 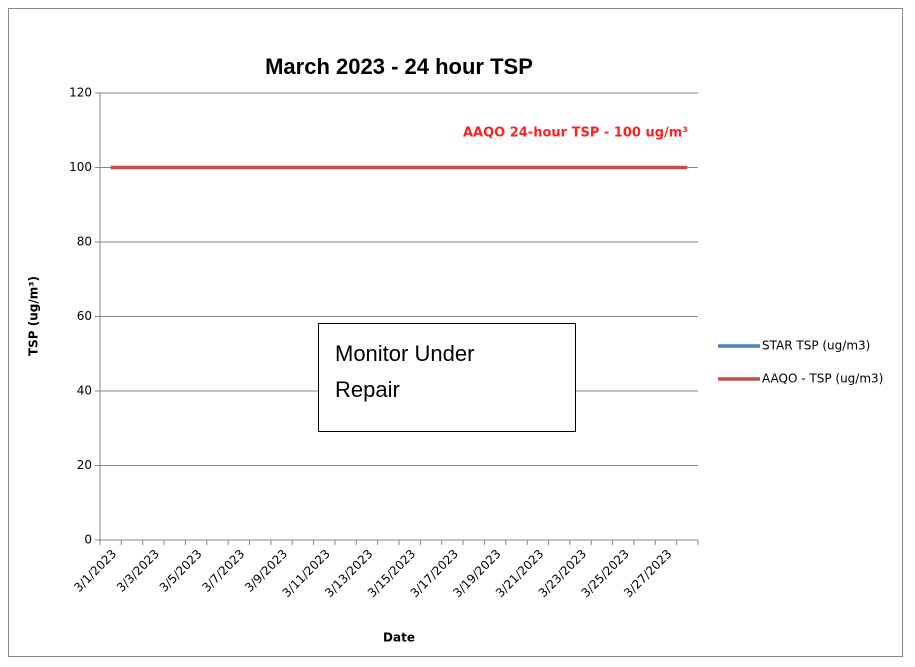 I want to click on y-tick-label: 100, so click(x=80, y=167).